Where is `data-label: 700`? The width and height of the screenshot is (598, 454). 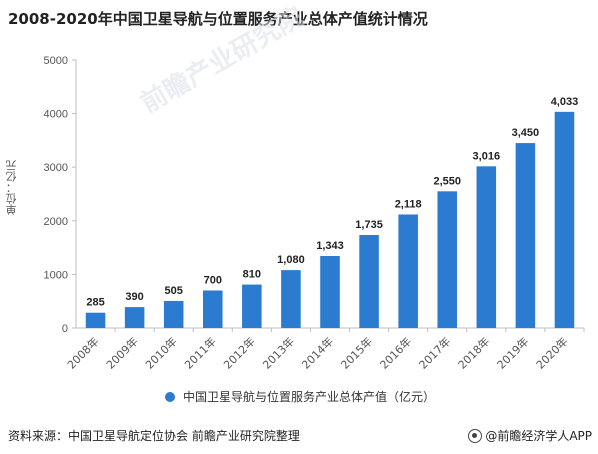 data-label: 700 is located at coordinates (213, 280).